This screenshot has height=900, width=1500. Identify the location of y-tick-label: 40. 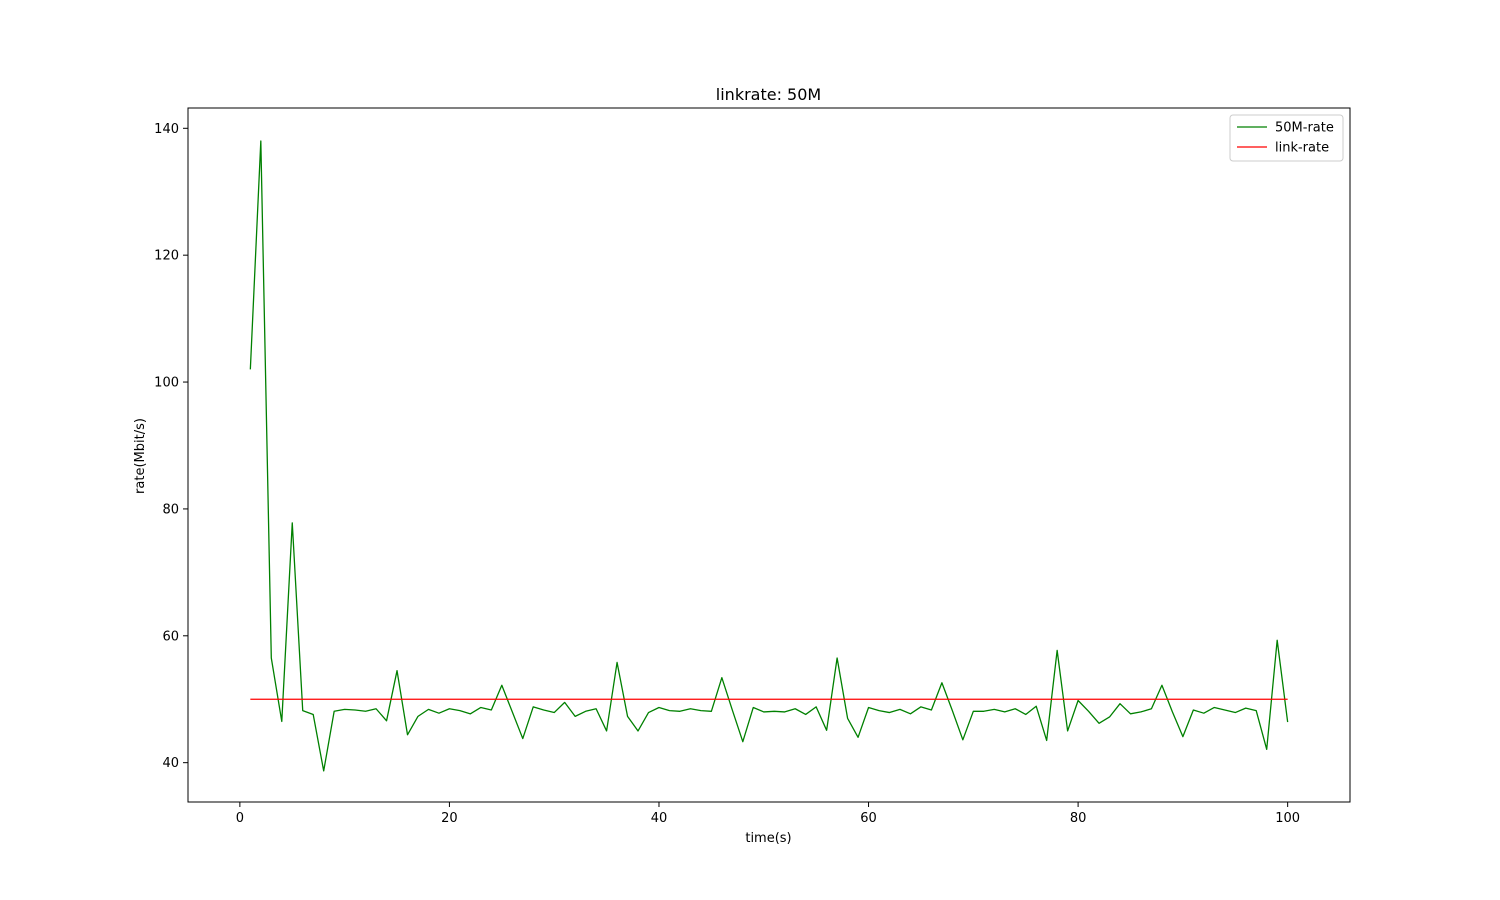
(170, 763).